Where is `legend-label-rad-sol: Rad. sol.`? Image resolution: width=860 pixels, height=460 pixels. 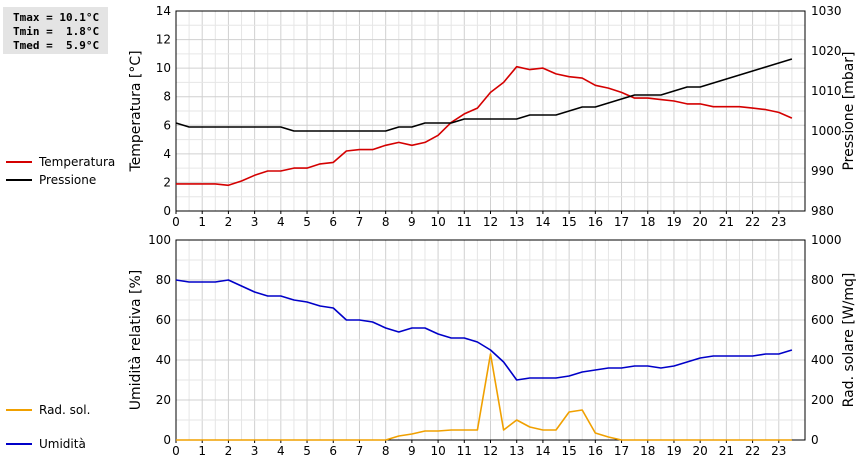 legend-label-rad-sol: Rad. sol. is located at coordinates (65, 410).